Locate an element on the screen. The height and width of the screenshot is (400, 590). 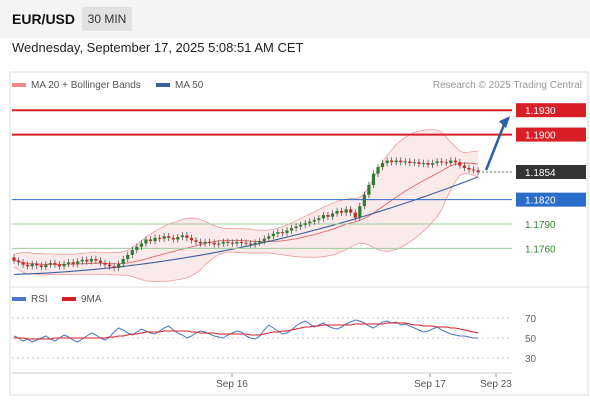
timeframe-button: 30 MIN is located at coordinates (107, 19).